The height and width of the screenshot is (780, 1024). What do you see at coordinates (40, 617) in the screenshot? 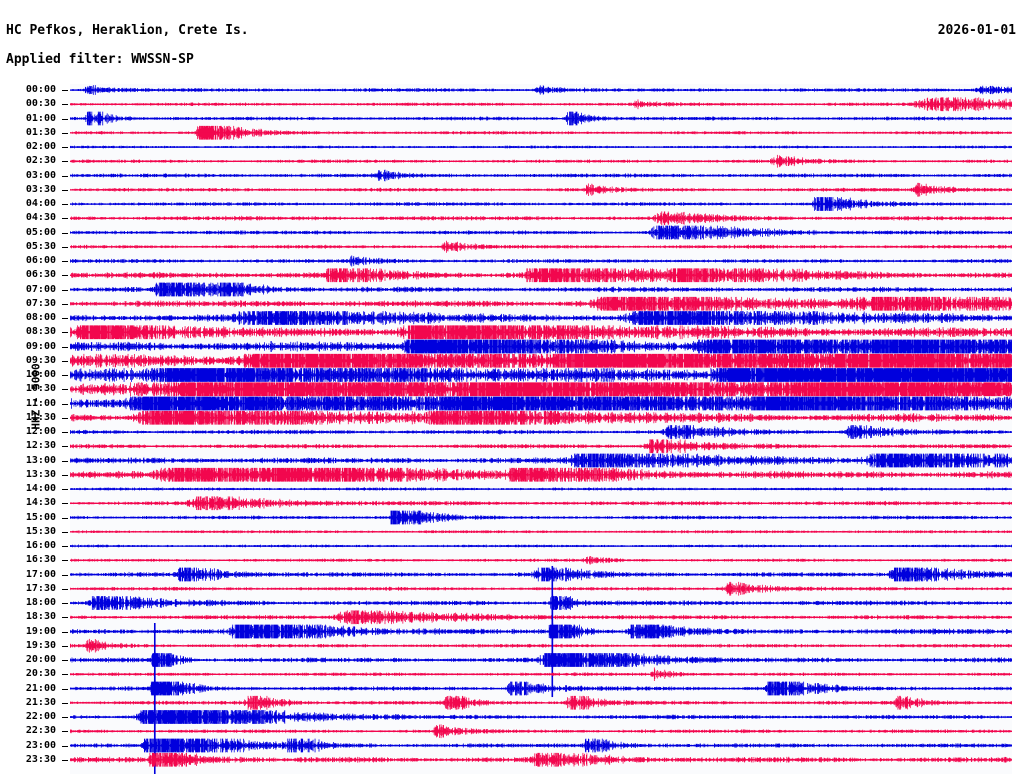
I see `time-tick-label: 18:30` at bounding box center [40, 617].